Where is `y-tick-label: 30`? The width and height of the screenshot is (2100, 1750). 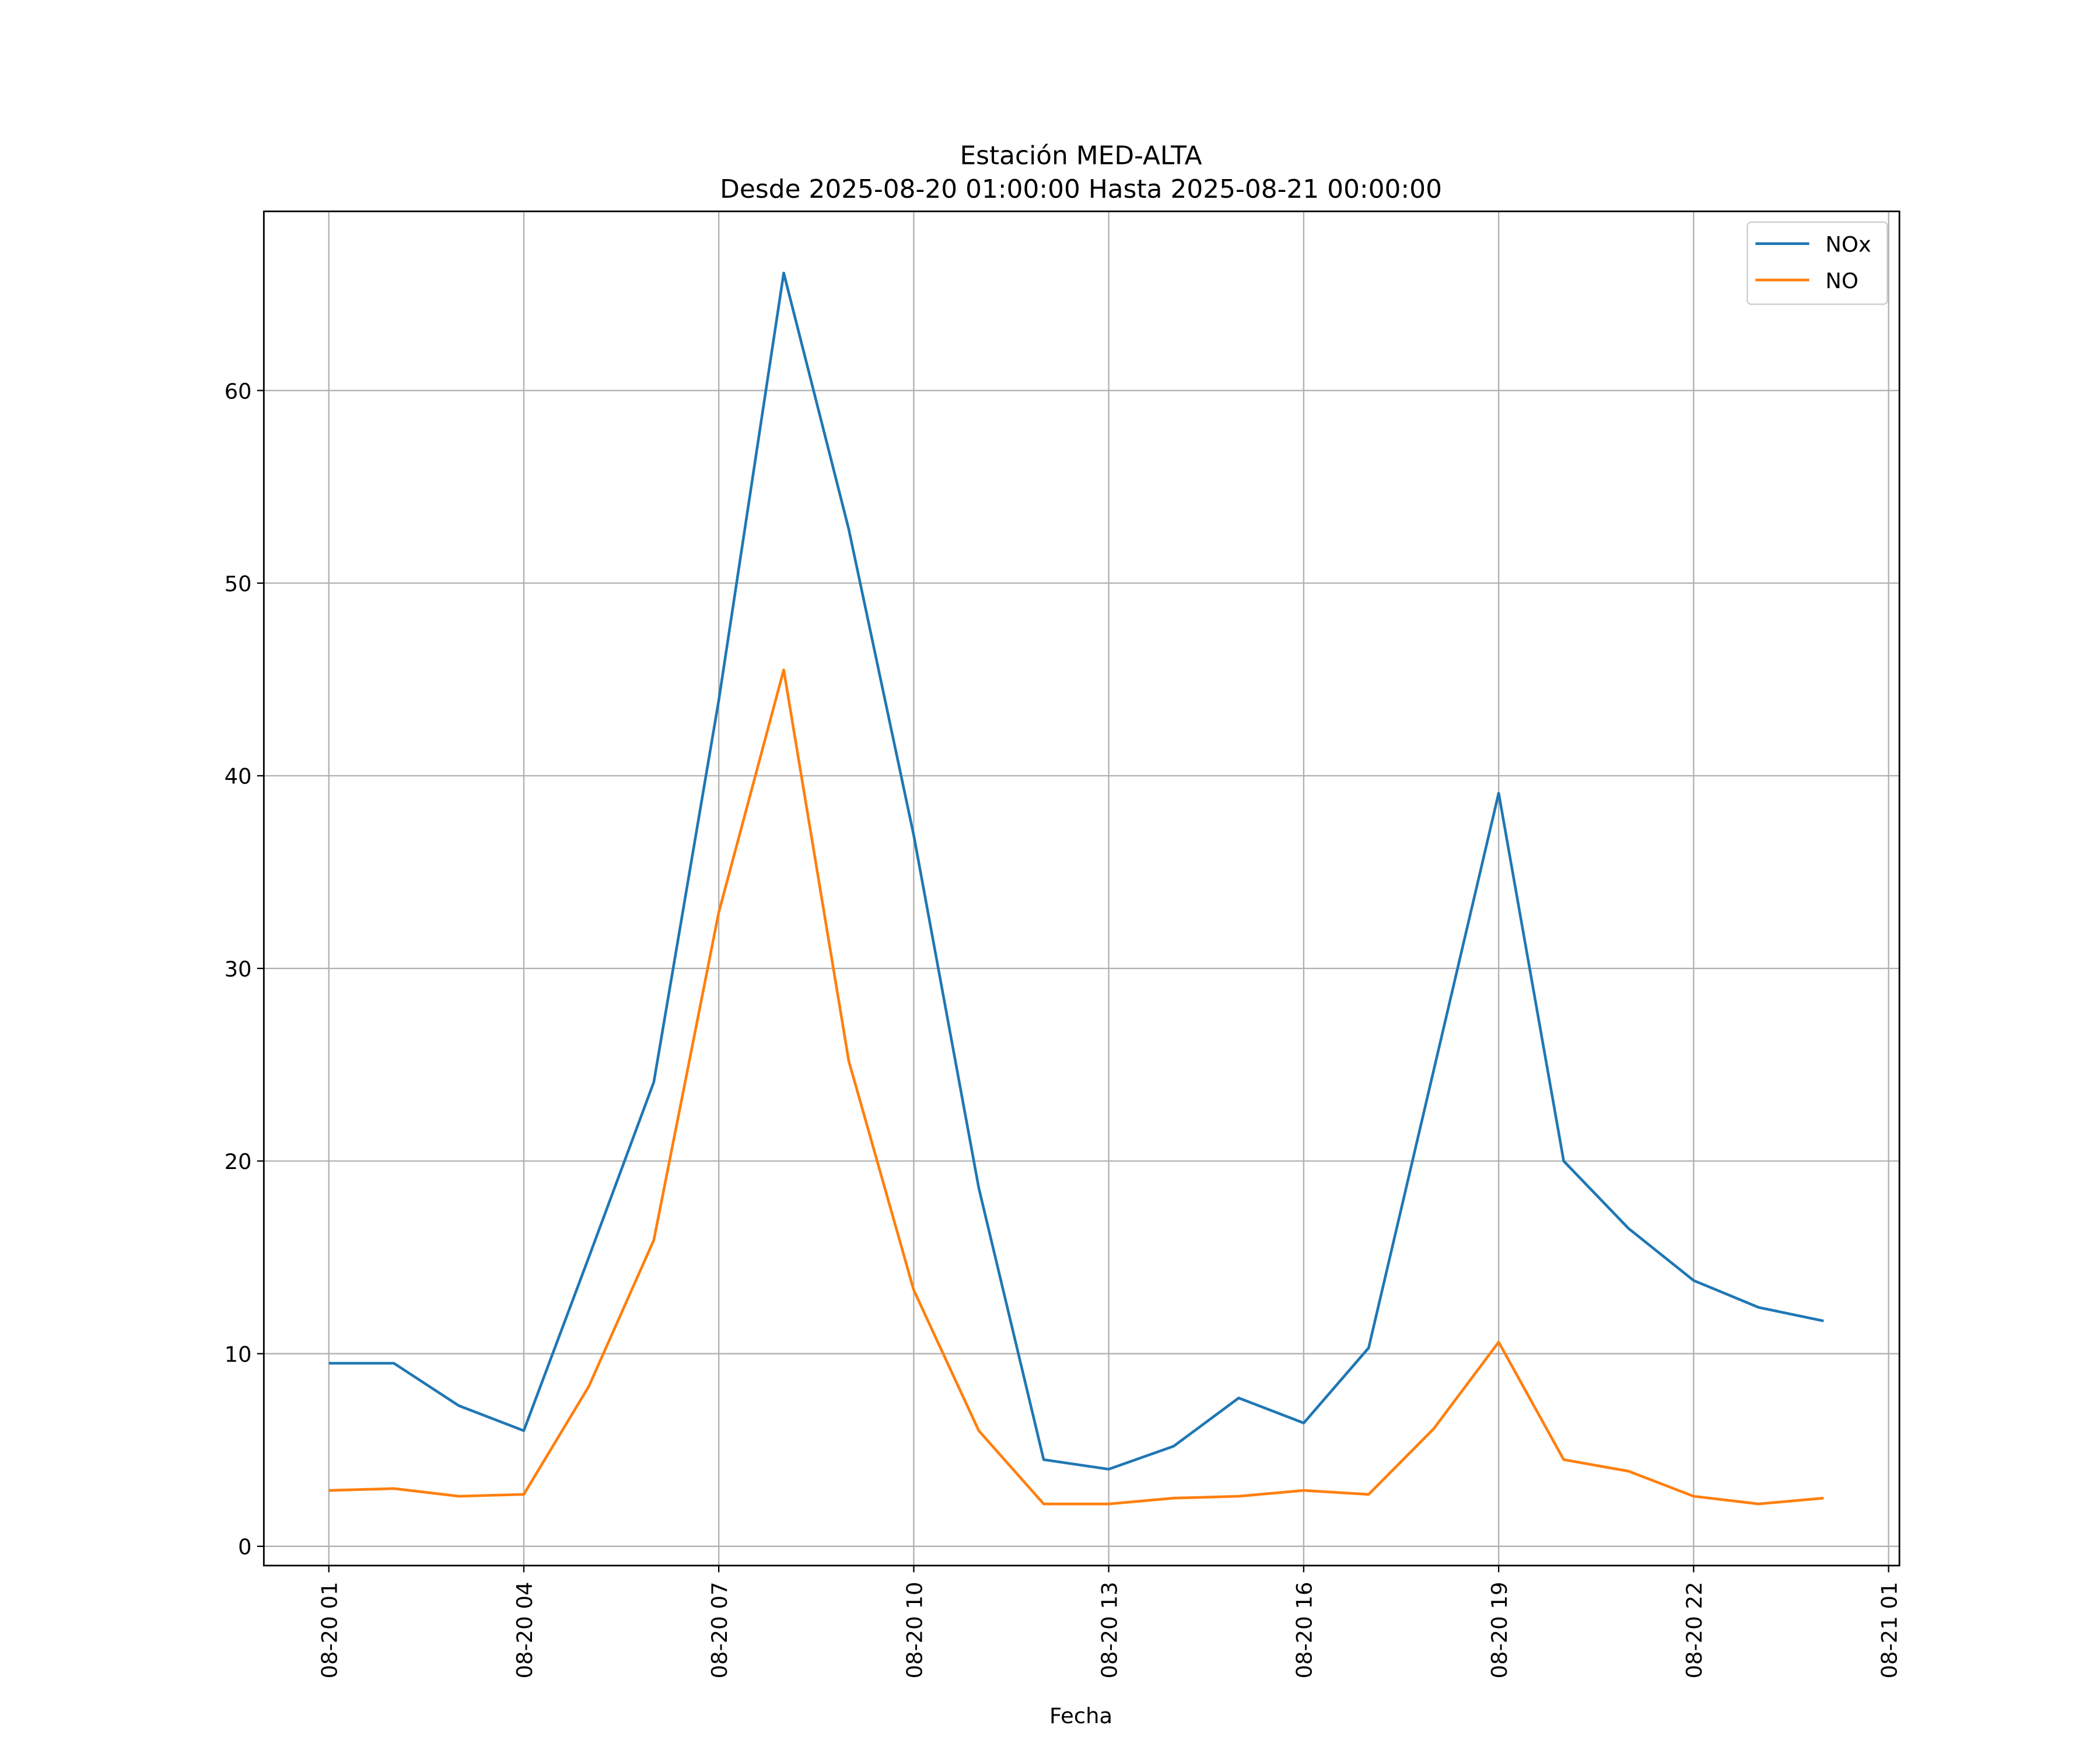
y-tick-label: 30 is located at coordinates (238, 970).